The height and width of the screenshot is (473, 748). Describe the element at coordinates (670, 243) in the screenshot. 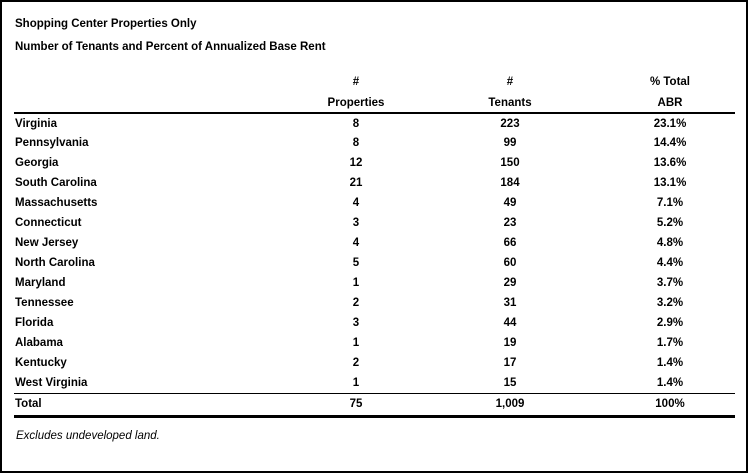

I see `cell-abr: 4.8%` at that location.